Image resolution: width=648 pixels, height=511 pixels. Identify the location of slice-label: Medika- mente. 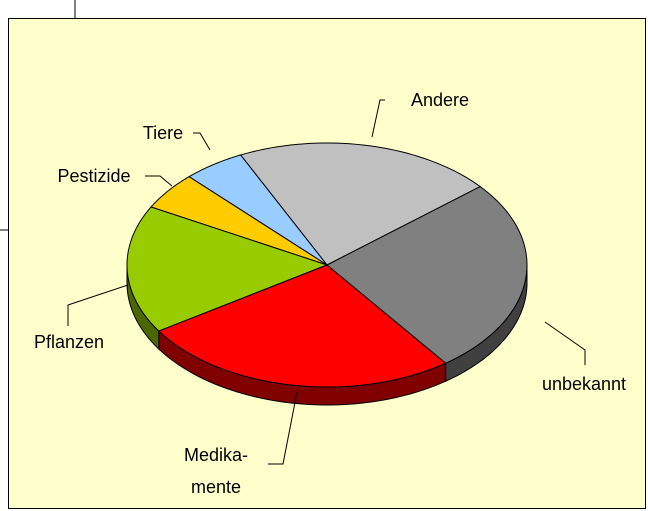
(216, 471).